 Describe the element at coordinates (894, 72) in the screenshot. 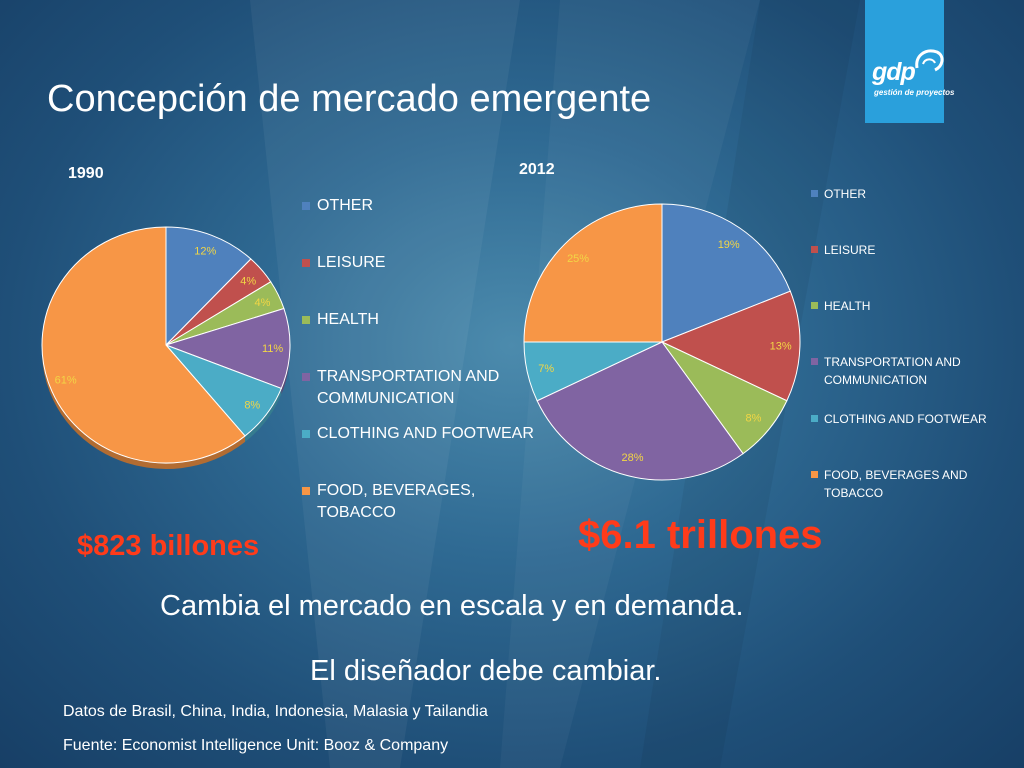

I see `logo-word: gdp` at that location.